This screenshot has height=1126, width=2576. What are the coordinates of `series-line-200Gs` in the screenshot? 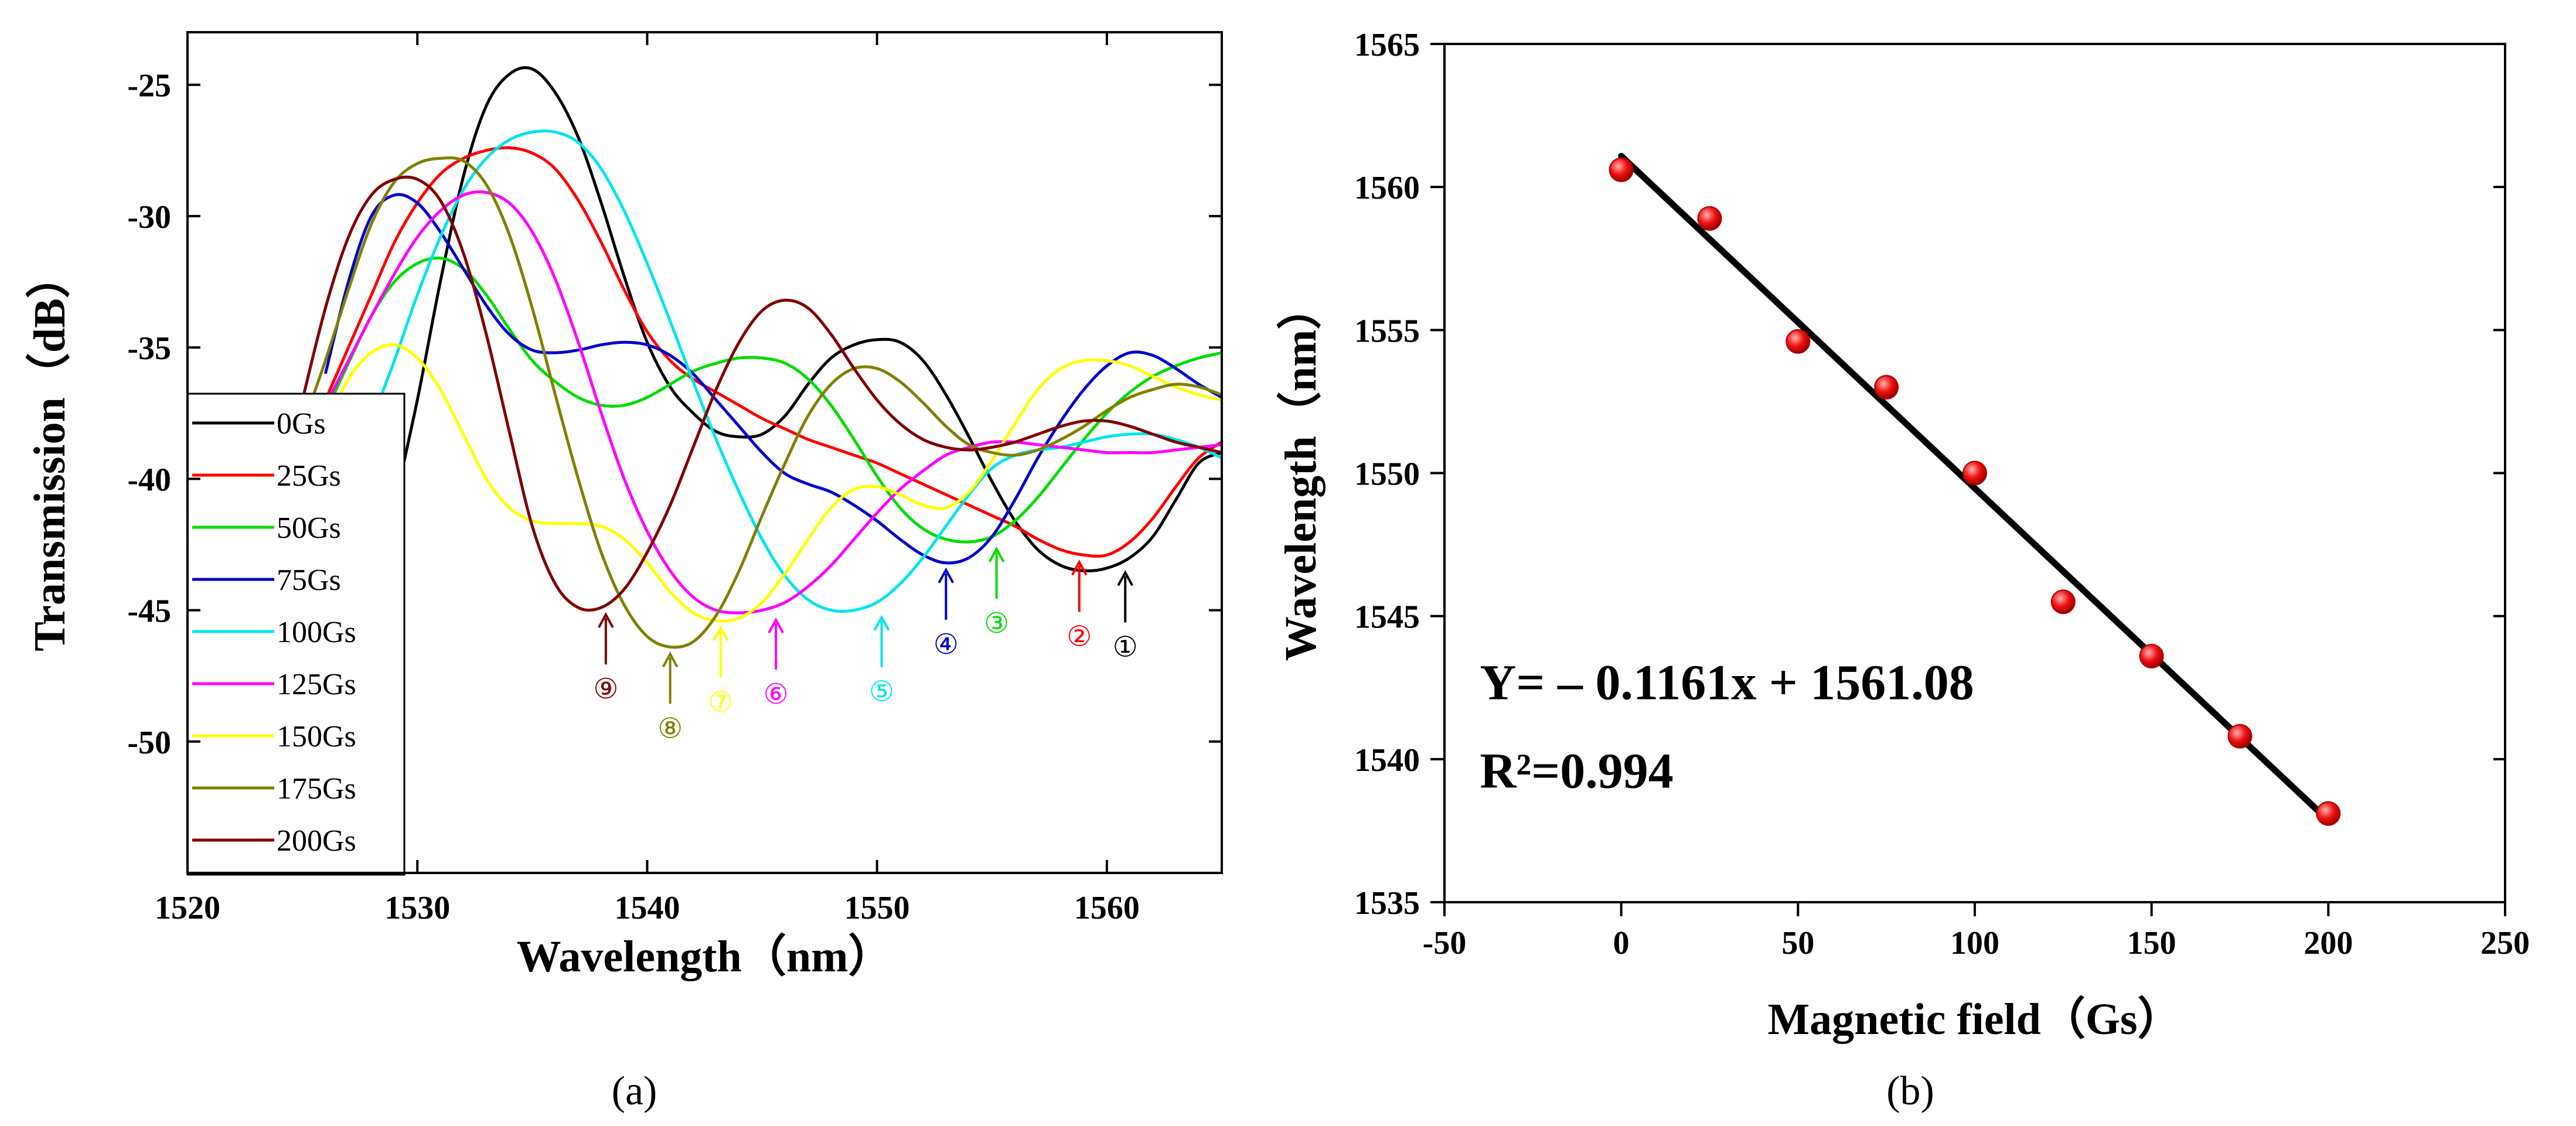 It's located at (761, 393).